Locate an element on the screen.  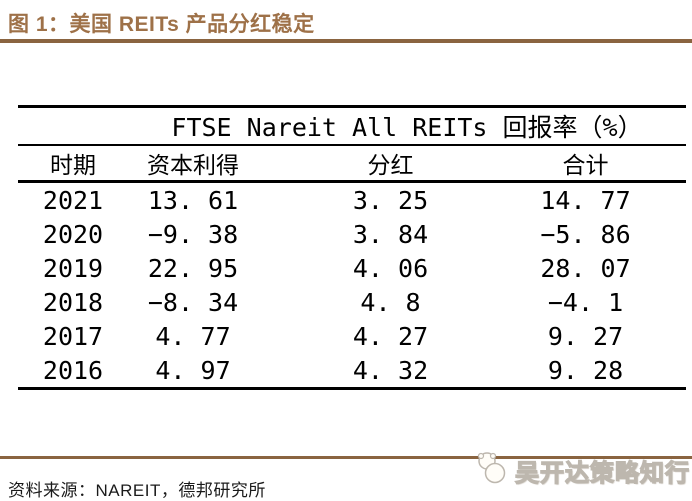
cell-period: 2020 is located at coordinates (73, 234).